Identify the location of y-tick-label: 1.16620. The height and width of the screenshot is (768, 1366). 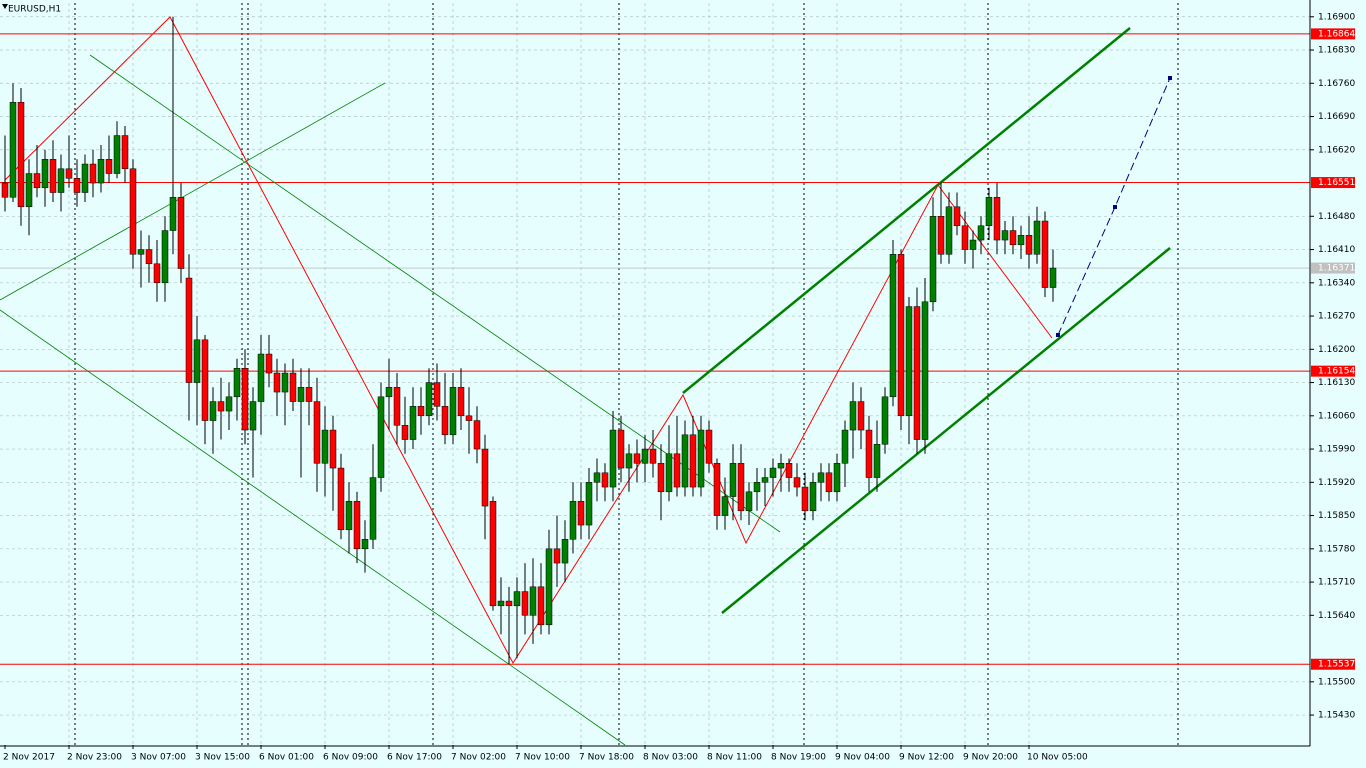
(1336, 150).